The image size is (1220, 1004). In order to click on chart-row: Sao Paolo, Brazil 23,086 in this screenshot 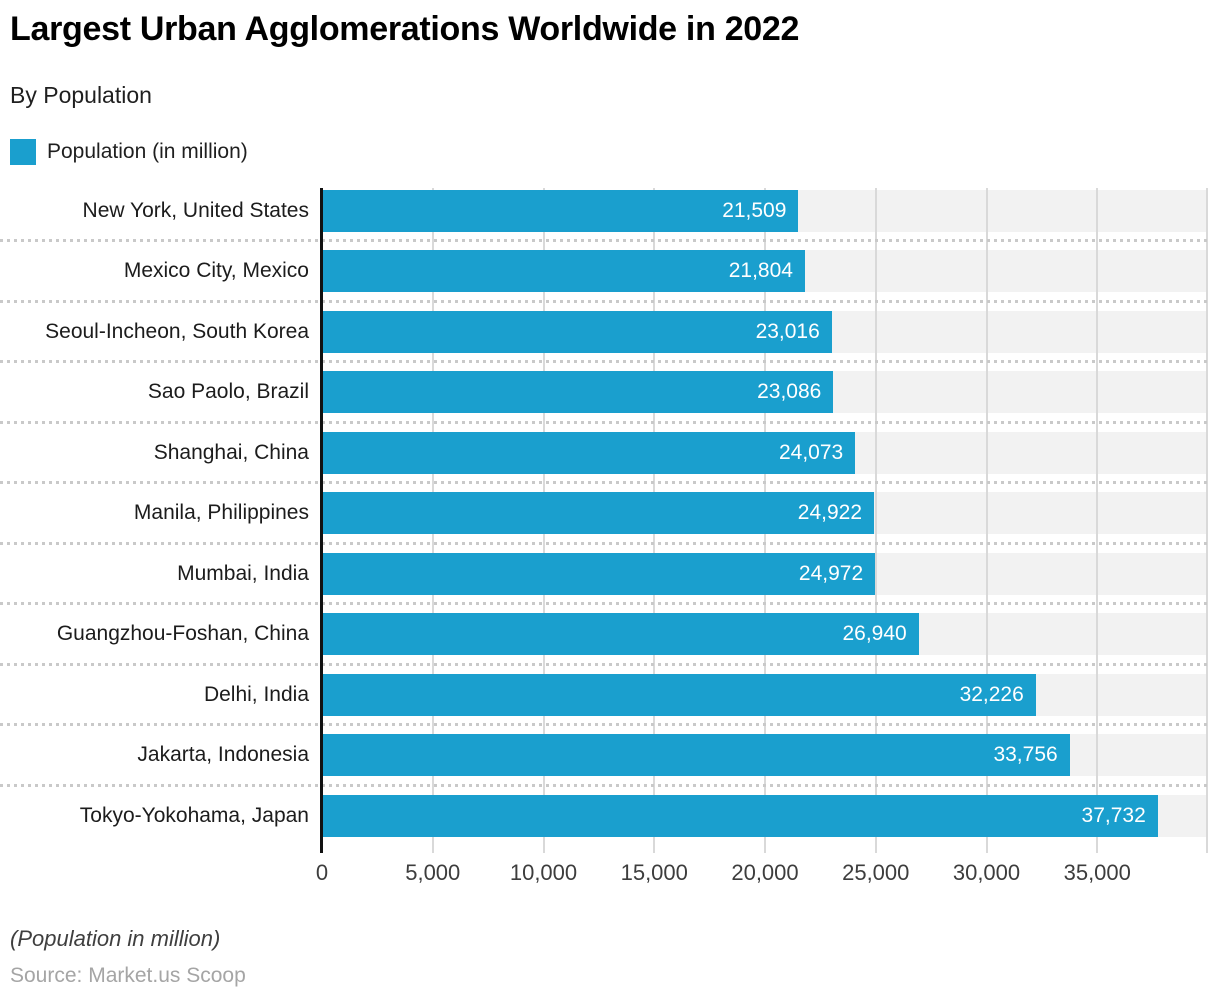, I will do `click(610, 399)`.